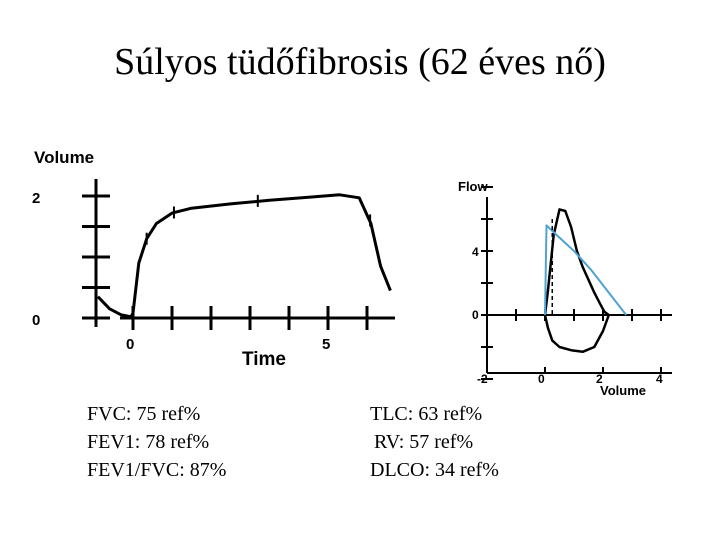 This screenshot has height=540, width=720. I want to click on spirogram-series-line, so click(244, 256).